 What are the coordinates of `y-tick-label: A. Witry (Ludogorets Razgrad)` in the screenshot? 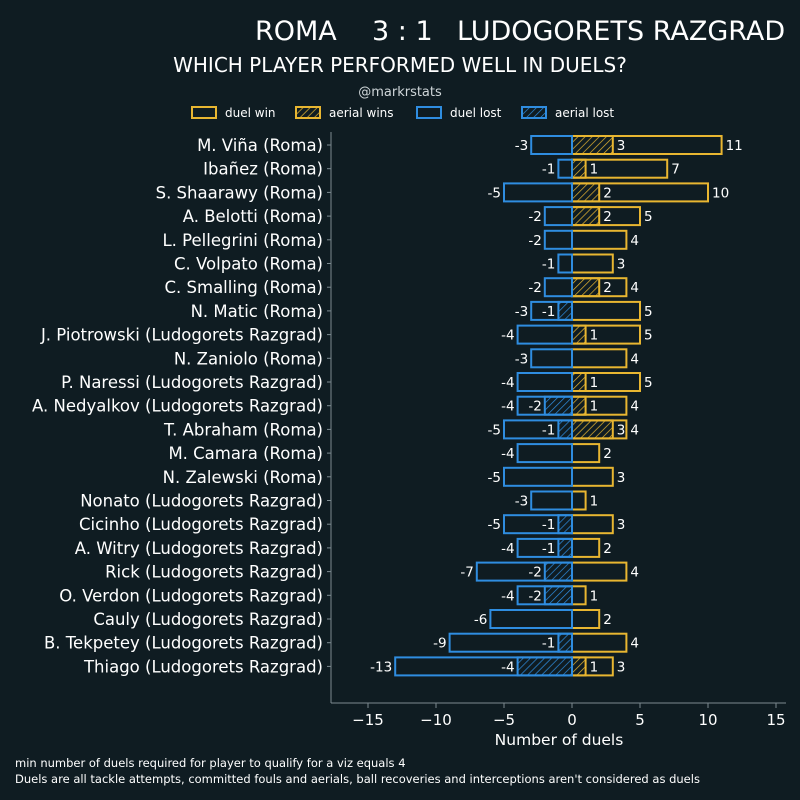 It's located at (199, 548).